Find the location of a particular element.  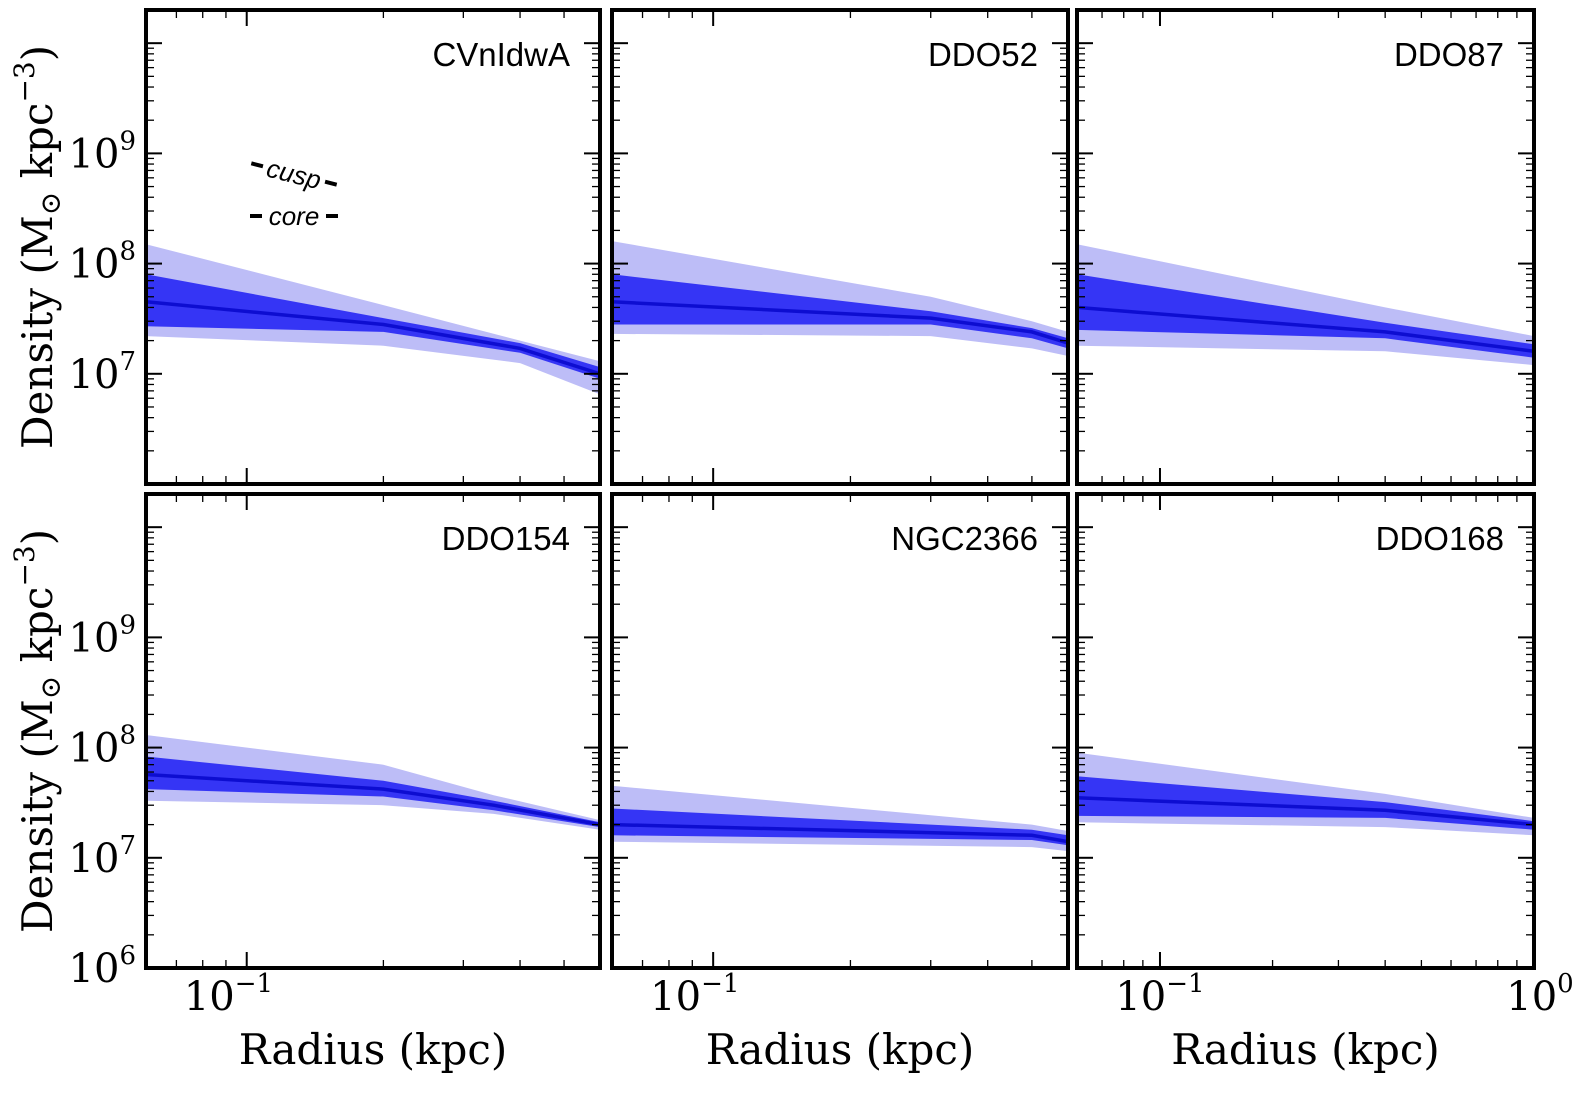

panel-ngc2366: NGC2366 is located at coordinates (840, 731).